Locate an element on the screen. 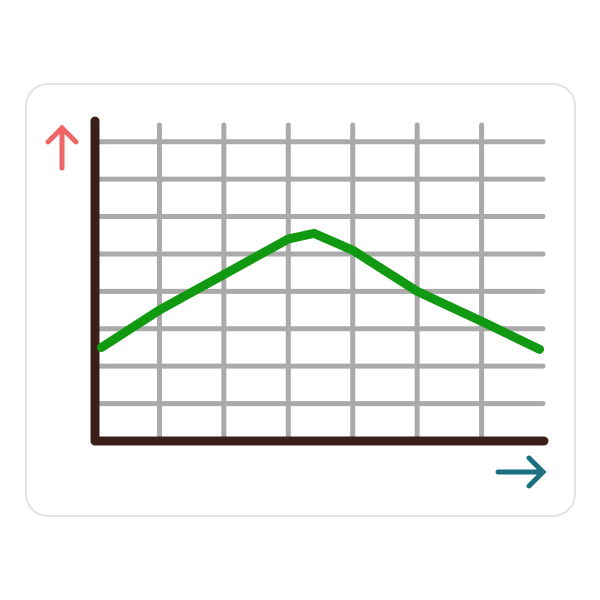 This screenshot has width=600, height=600. y-arrow is located at coordinates (62, 147).